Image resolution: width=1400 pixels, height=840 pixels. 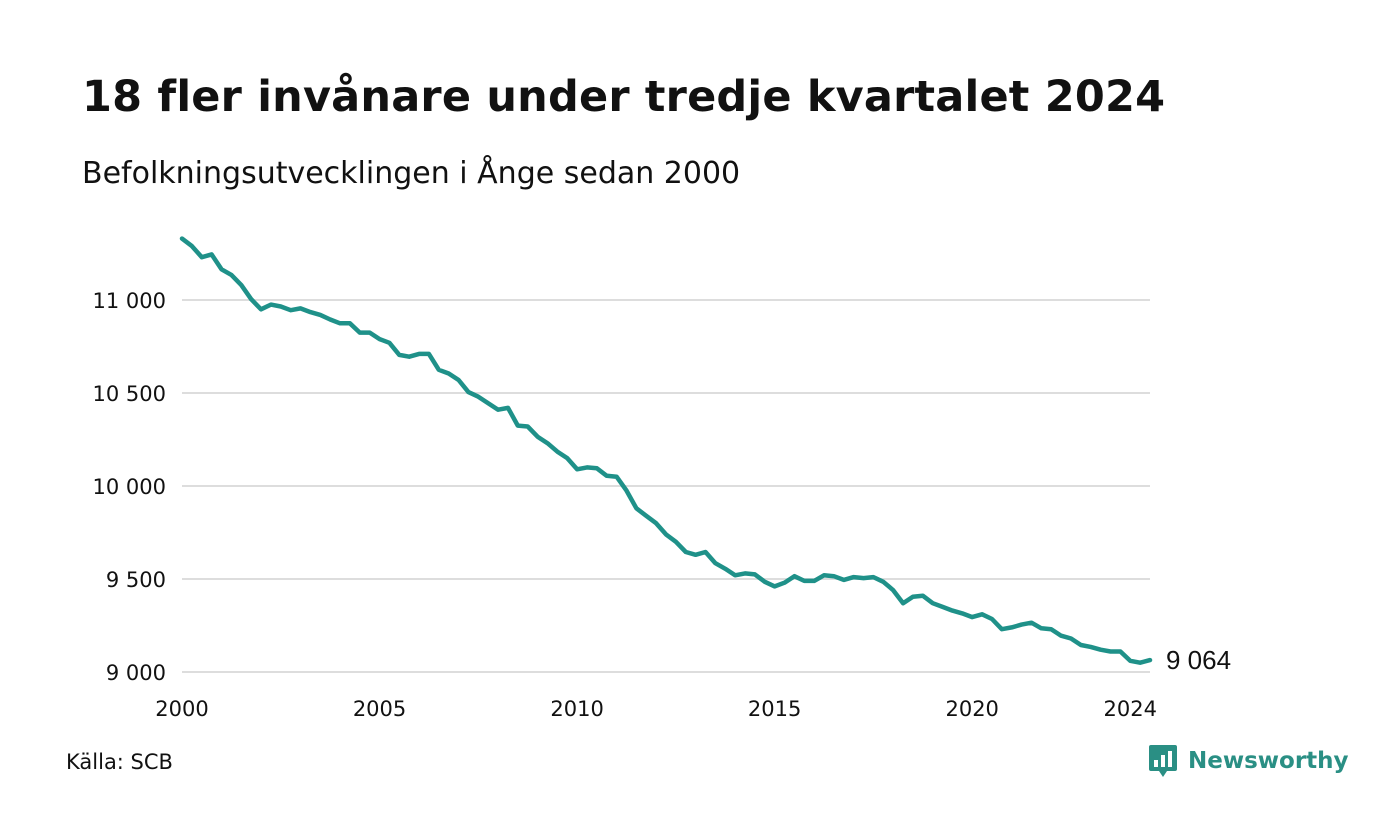 I want to click on y-tick-label: 10 000, so click(x=129, y=487).